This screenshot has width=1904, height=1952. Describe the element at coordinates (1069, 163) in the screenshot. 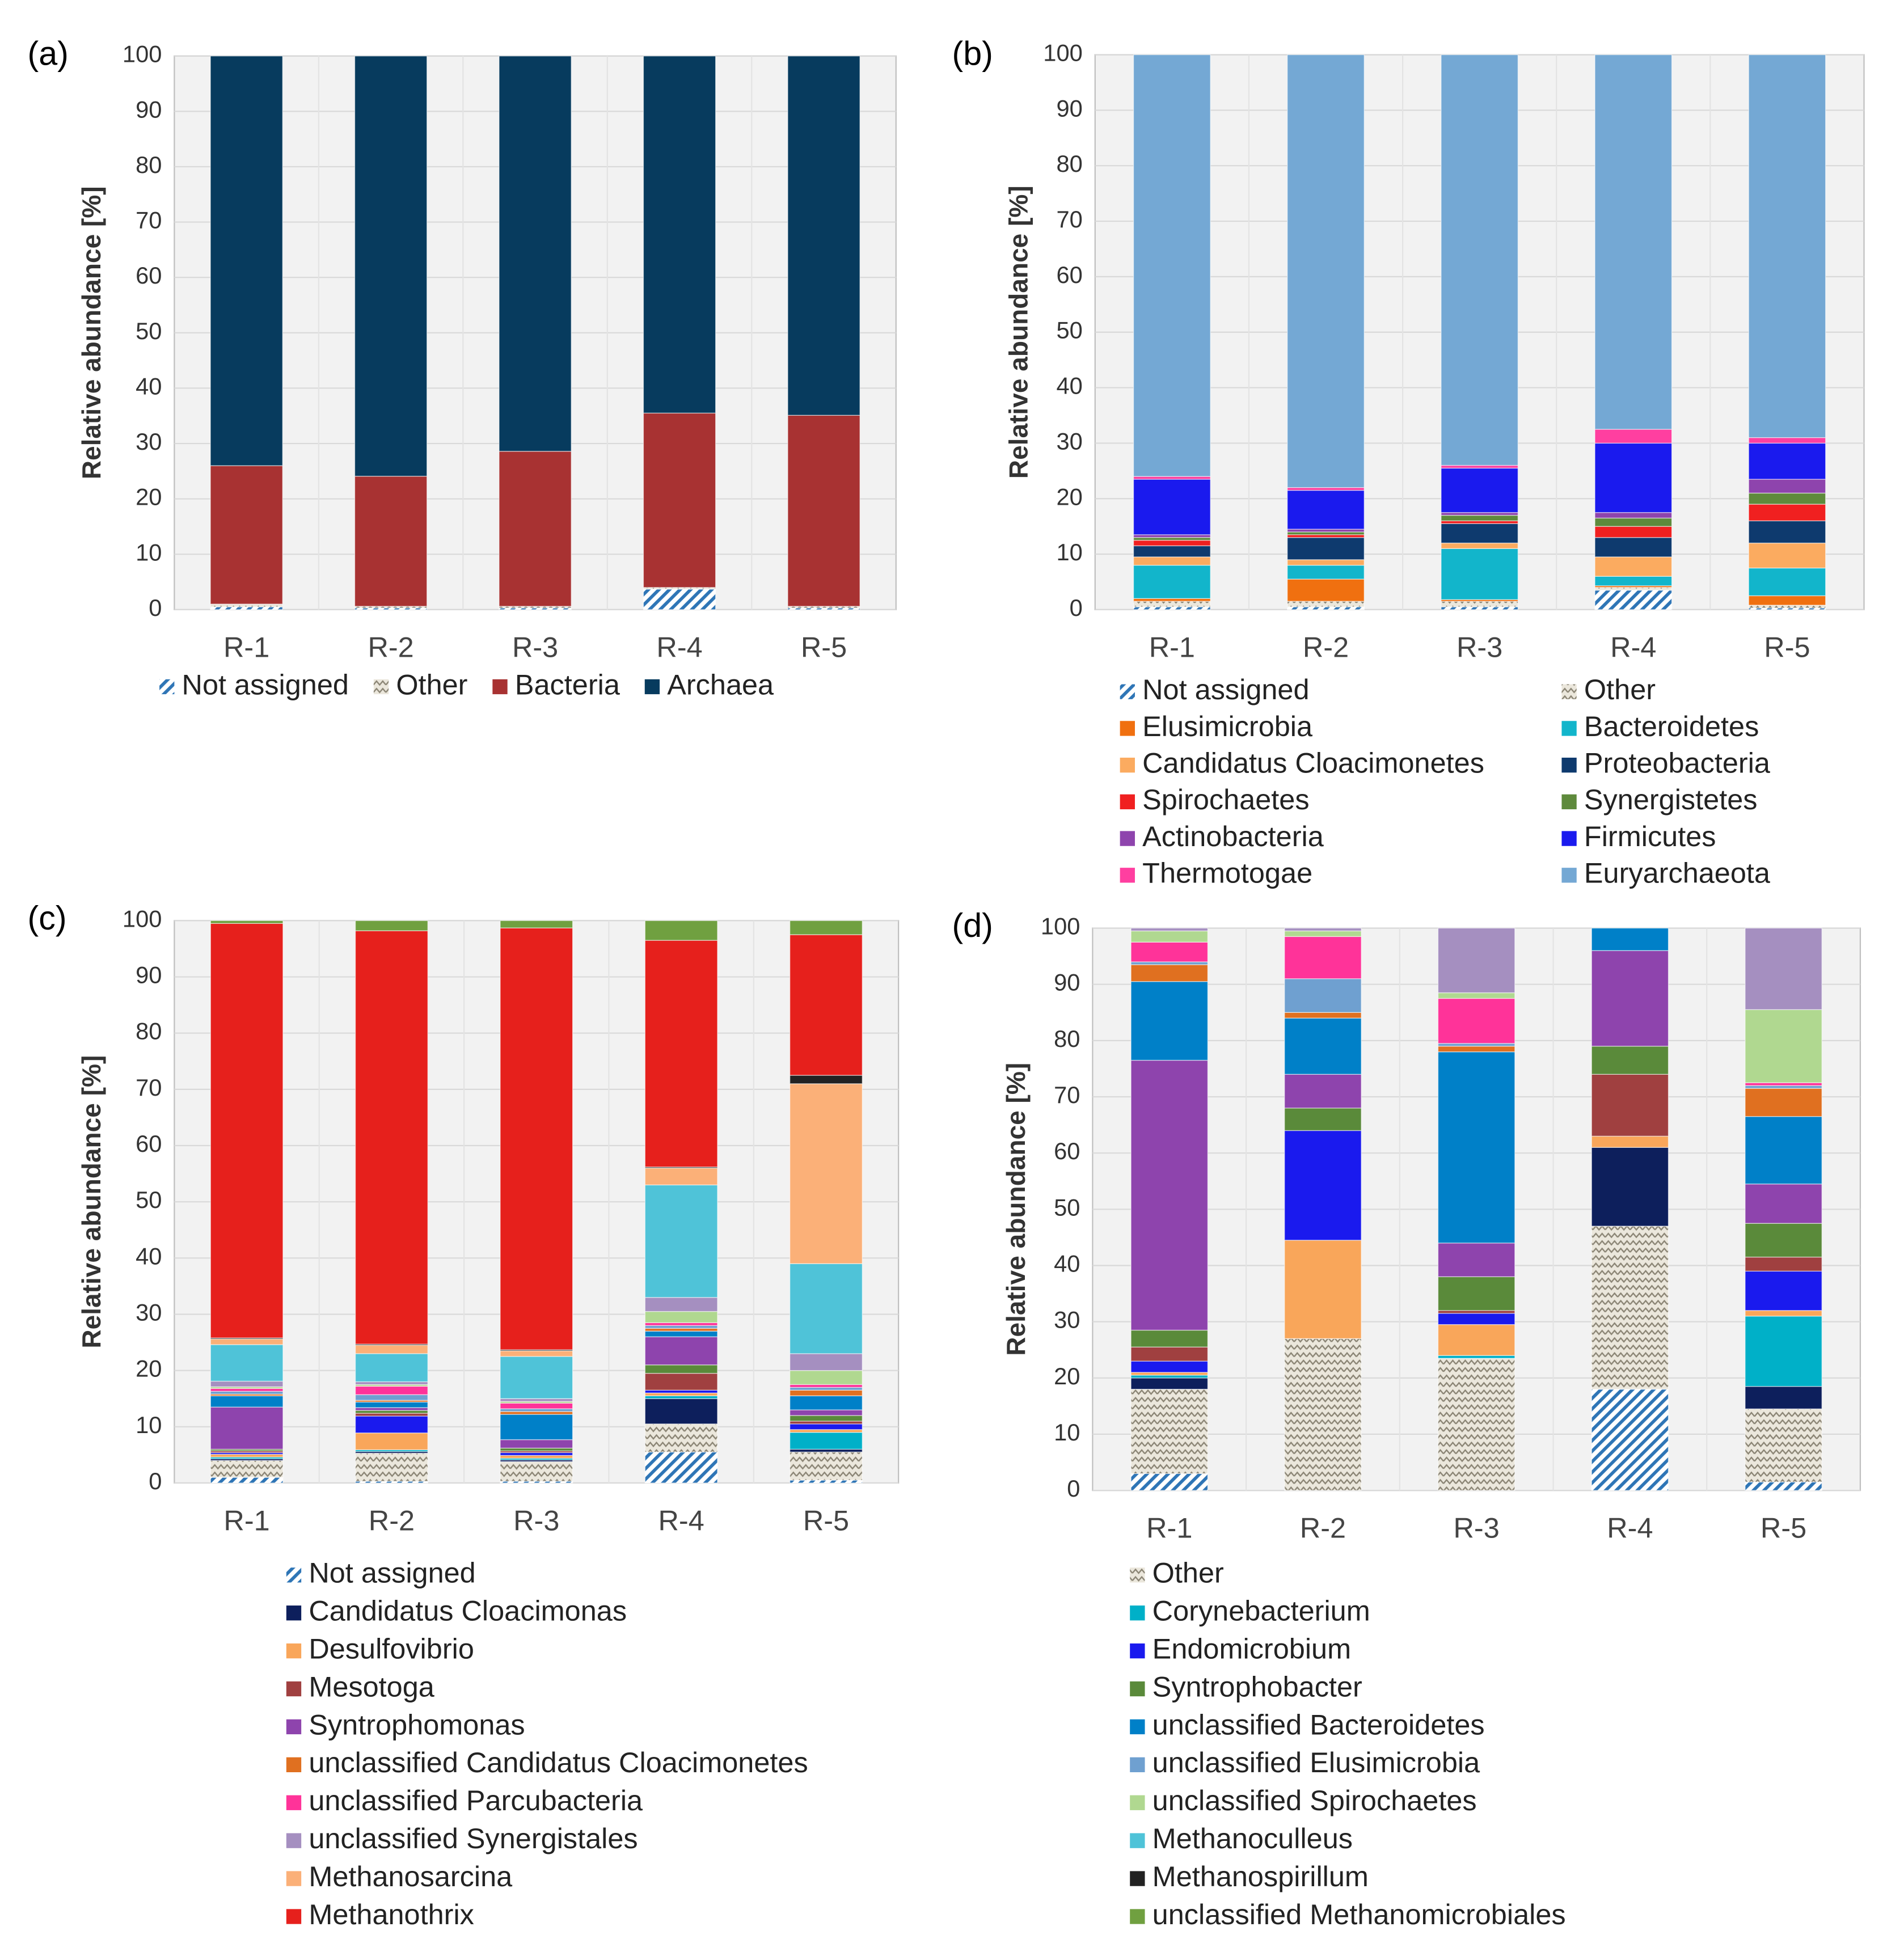

I see `y-tick-label: 80` at that location.